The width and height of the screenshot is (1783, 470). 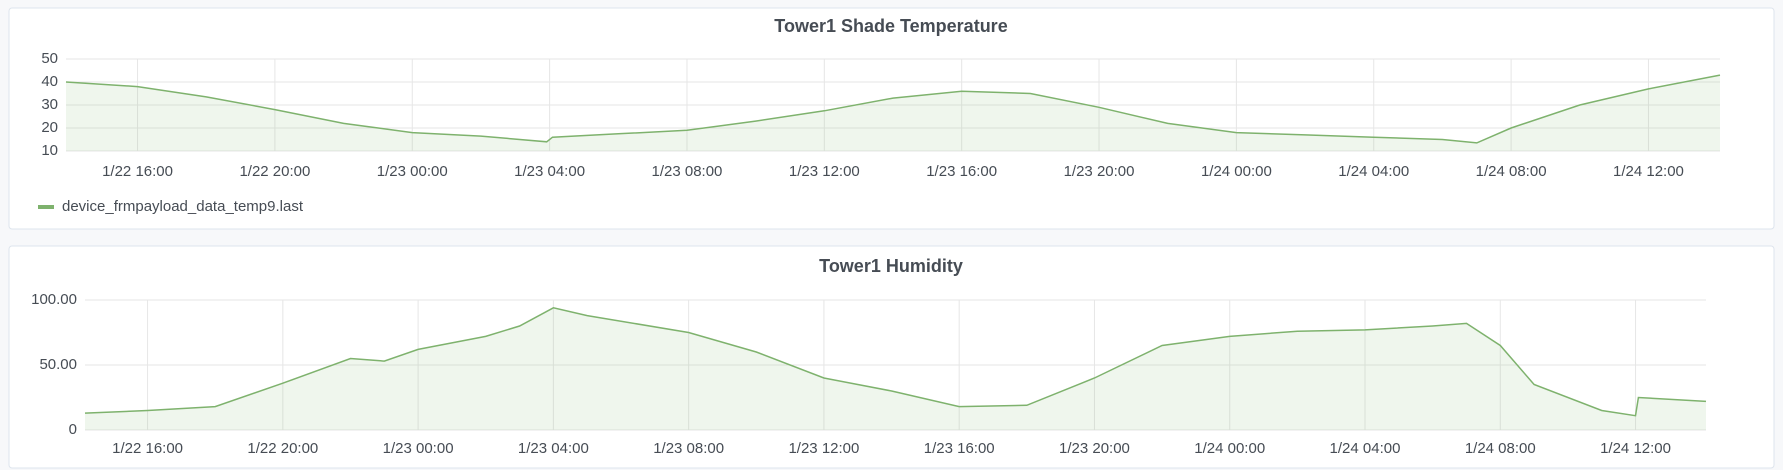 I want to click on legend-label: device_frmpayload_data_temp9.last, so click(x=183, y=206).